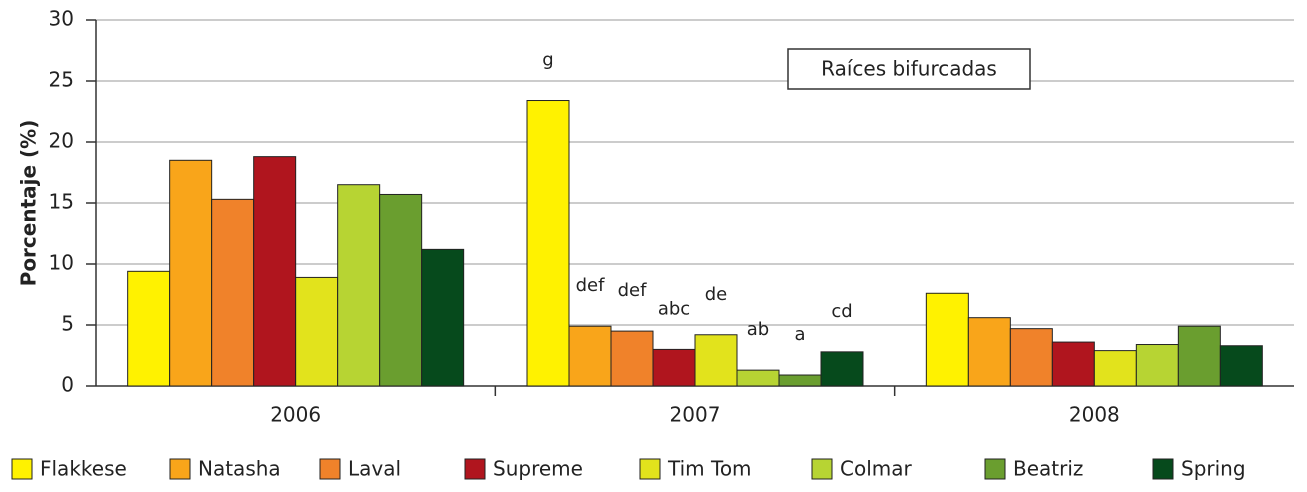  Describe the element at coordinates (841, 311) in the screenshot. I see `significance-label: cd` at that location.